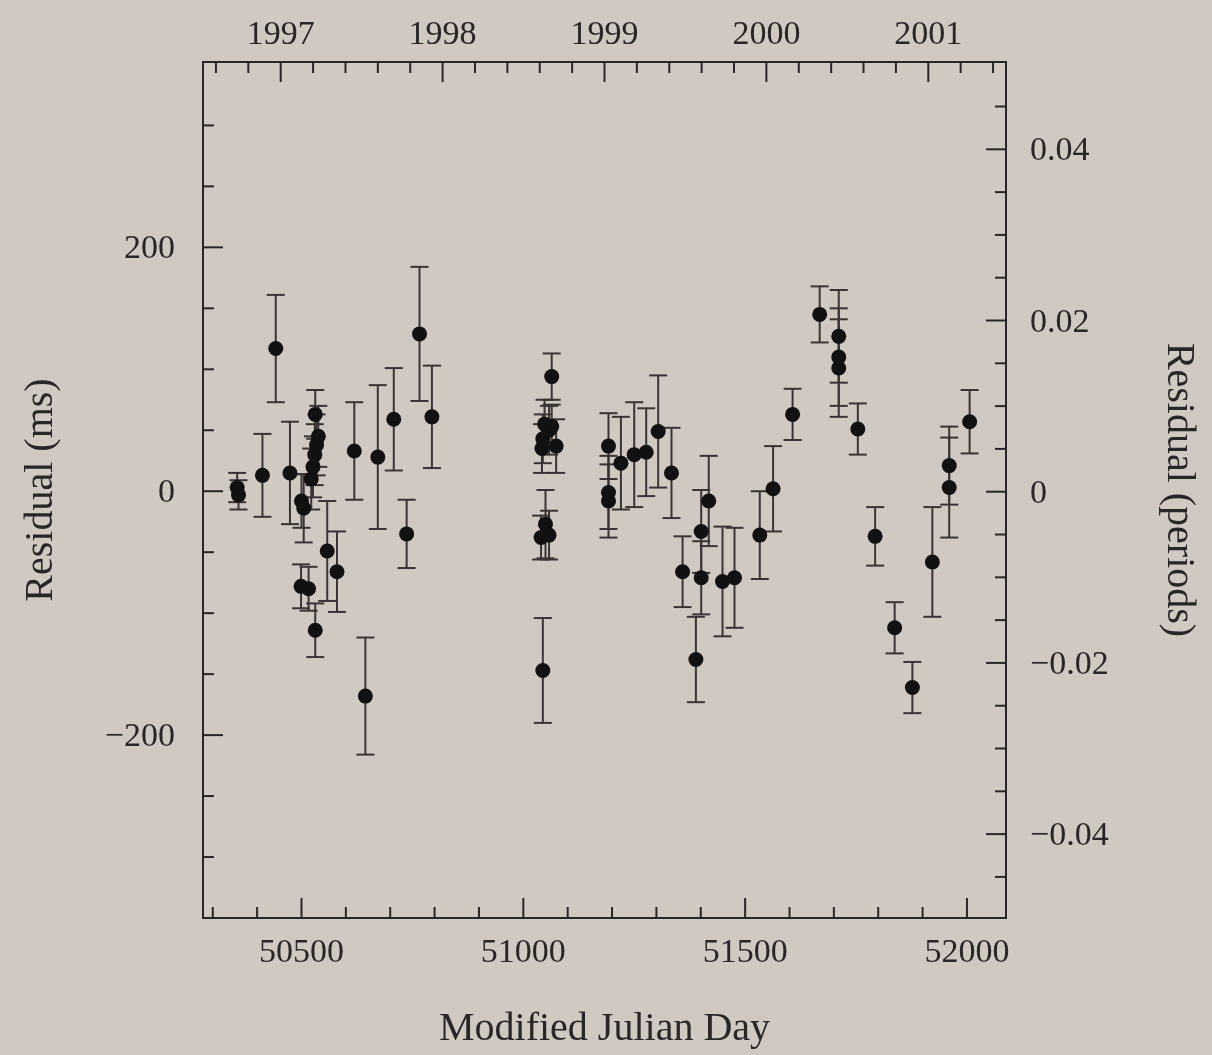  What do you see at coordinates (1038, 491) in the screenshot?
I see `y2-tick-label: 0` at bounding box center [1038, 491].